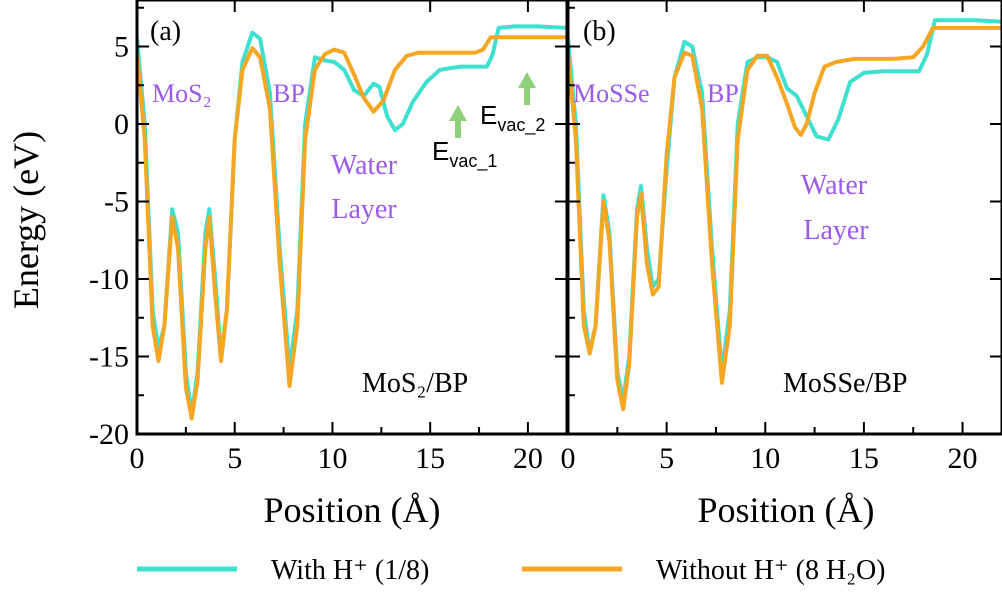 The image size is (1002, 596). What do you see at coordinates (364, 165) in the screenshot?
I see `water-label-a: Water` at bounding box center [364, 165].